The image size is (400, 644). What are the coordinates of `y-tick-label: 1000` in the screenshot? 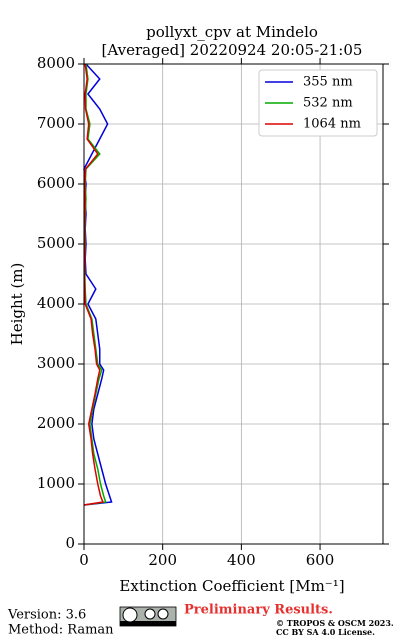 It's located at (56, 483).